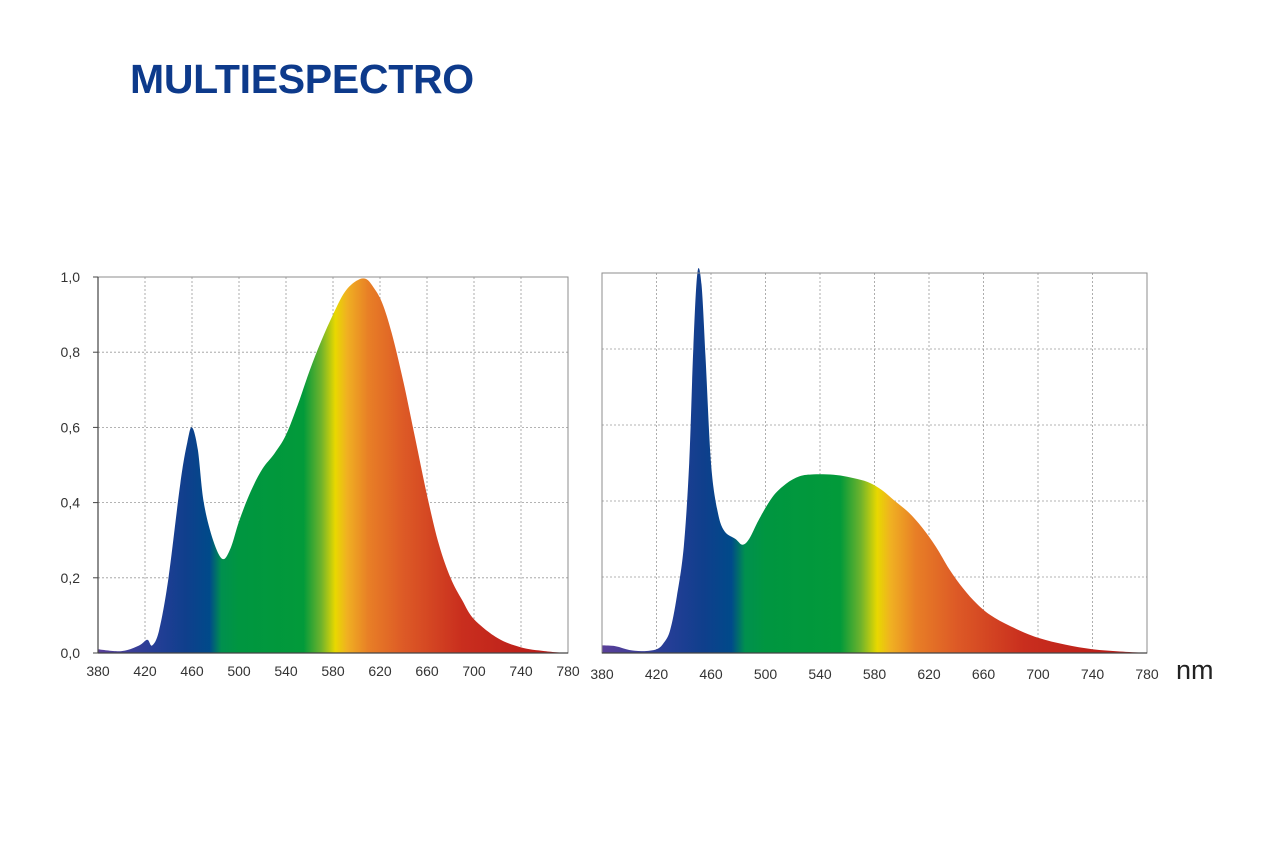 The width and height of the screenshot is (1280, 853). I want to click on page-title: MULTIESPECTRO, so click(302, 79).